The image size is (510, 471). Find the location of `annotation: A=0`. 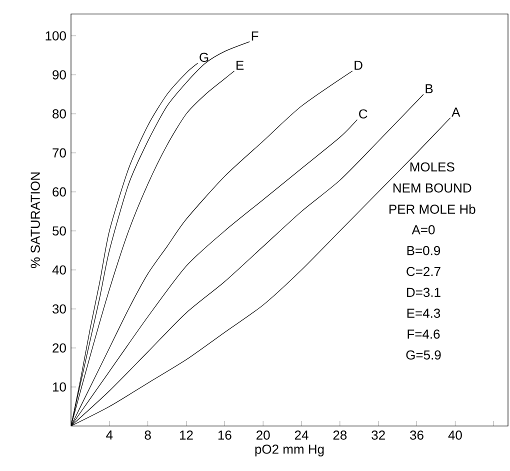

annotation: A=0 is located at coordinates (423, 229).